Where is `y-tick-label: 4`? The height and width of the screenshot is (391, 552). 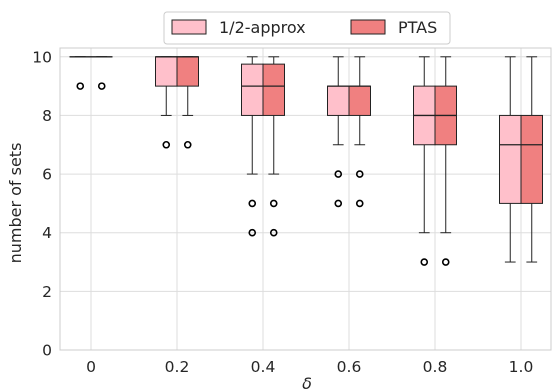 y-tick-label: 4 is located at coordinates (47, 233).